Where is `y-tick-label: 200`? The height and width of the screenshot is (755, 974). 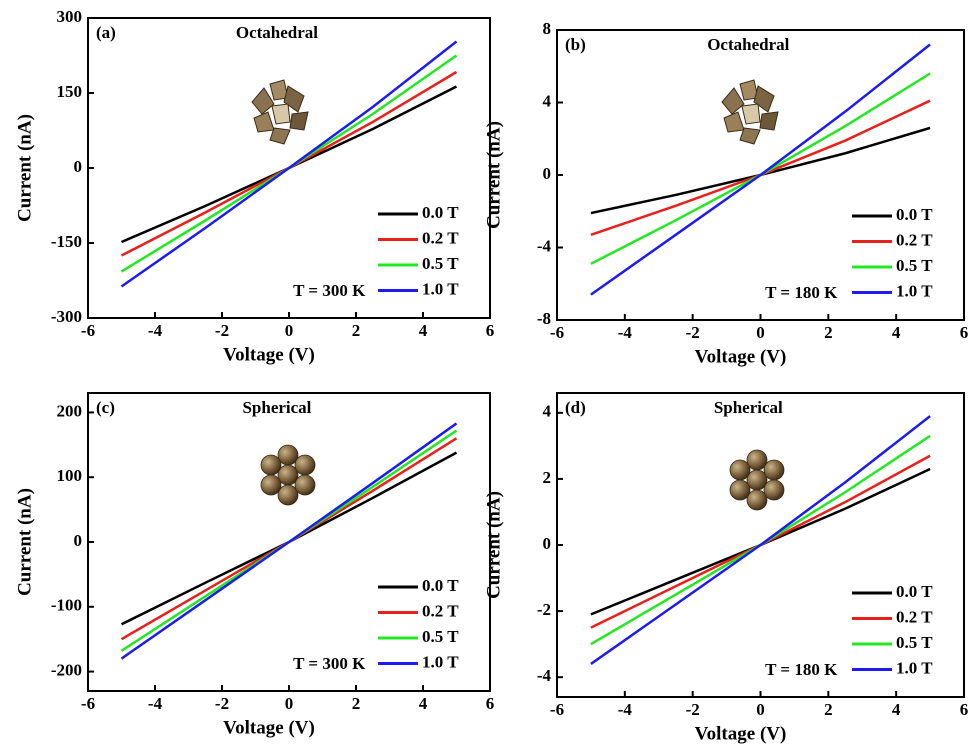 y-tick-label: 200 is located at coordinates (70, 410).